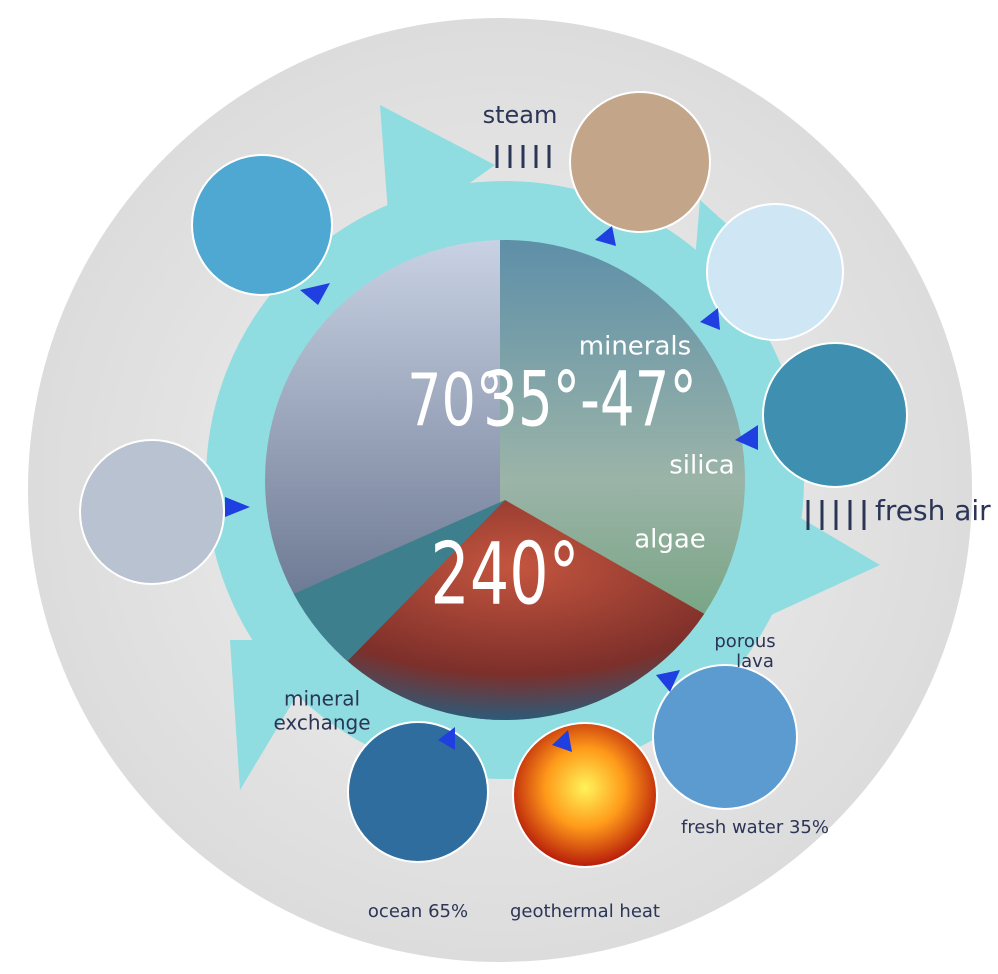 The height and width of the screenshot is (974, 998). I want to click on steam-arrows, so click(680, 337).